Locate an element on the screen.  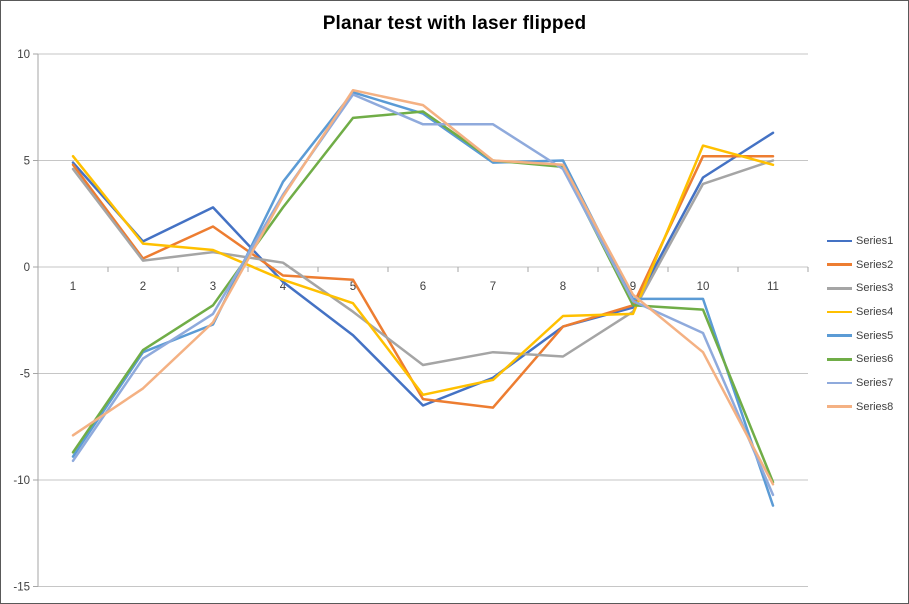
legend-item-series3: Series3 is located at coordinates (860, 288).